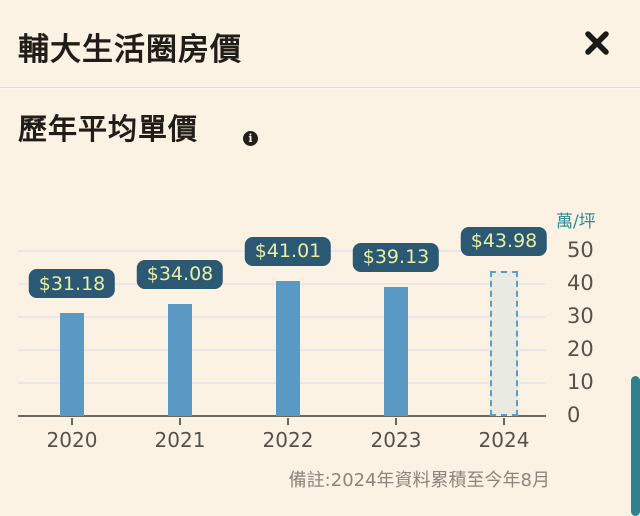 The image size is (640, 516). Describe the element at coordinates (504, 343) in the screenshot. I see `bar-2024` at that location.